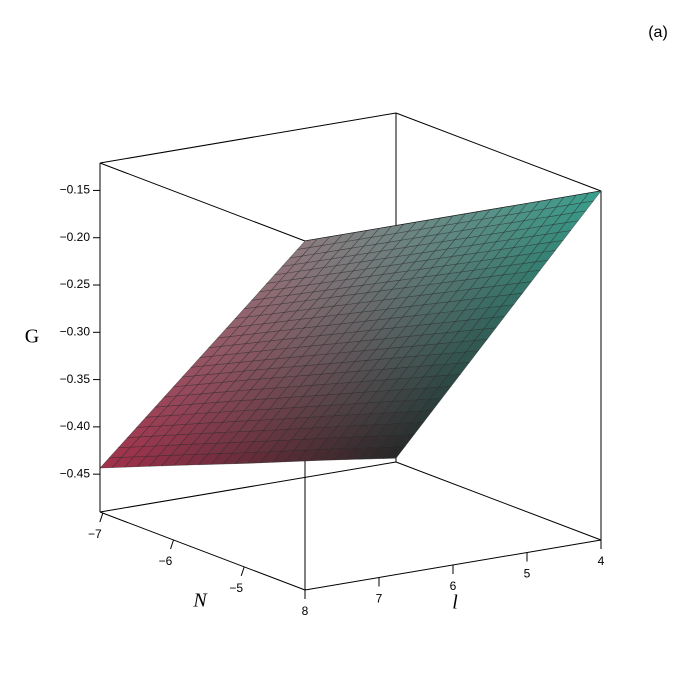  What do you see at coordinates (75, 473) in the screenshot?
I see `z-tick-label: −0.45` at bounding box center [75, 473].